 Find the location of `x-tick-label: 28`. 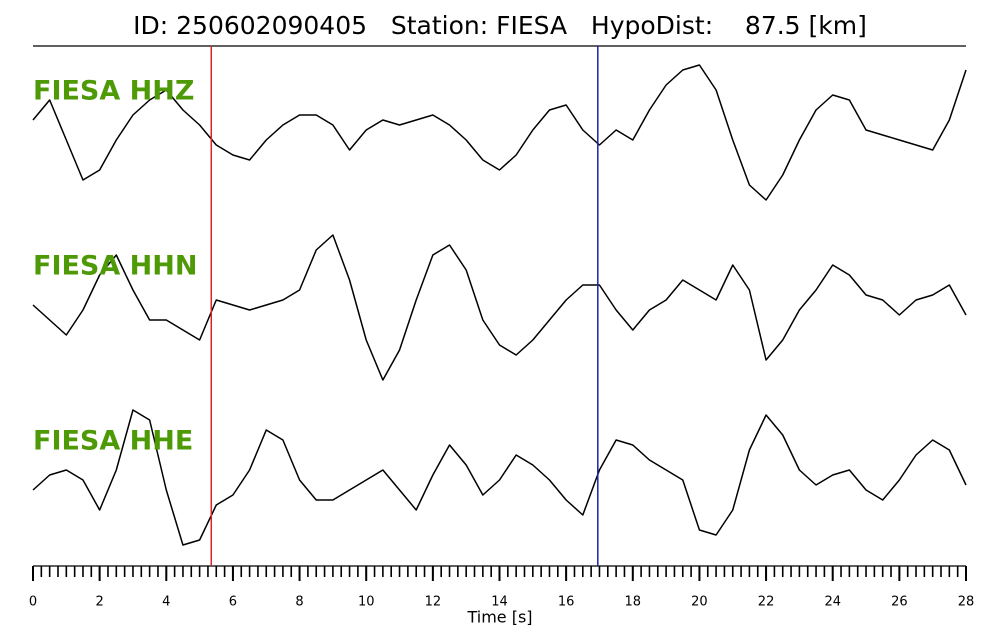

x-tick-label: 28 is located at coordinates (966, 602).